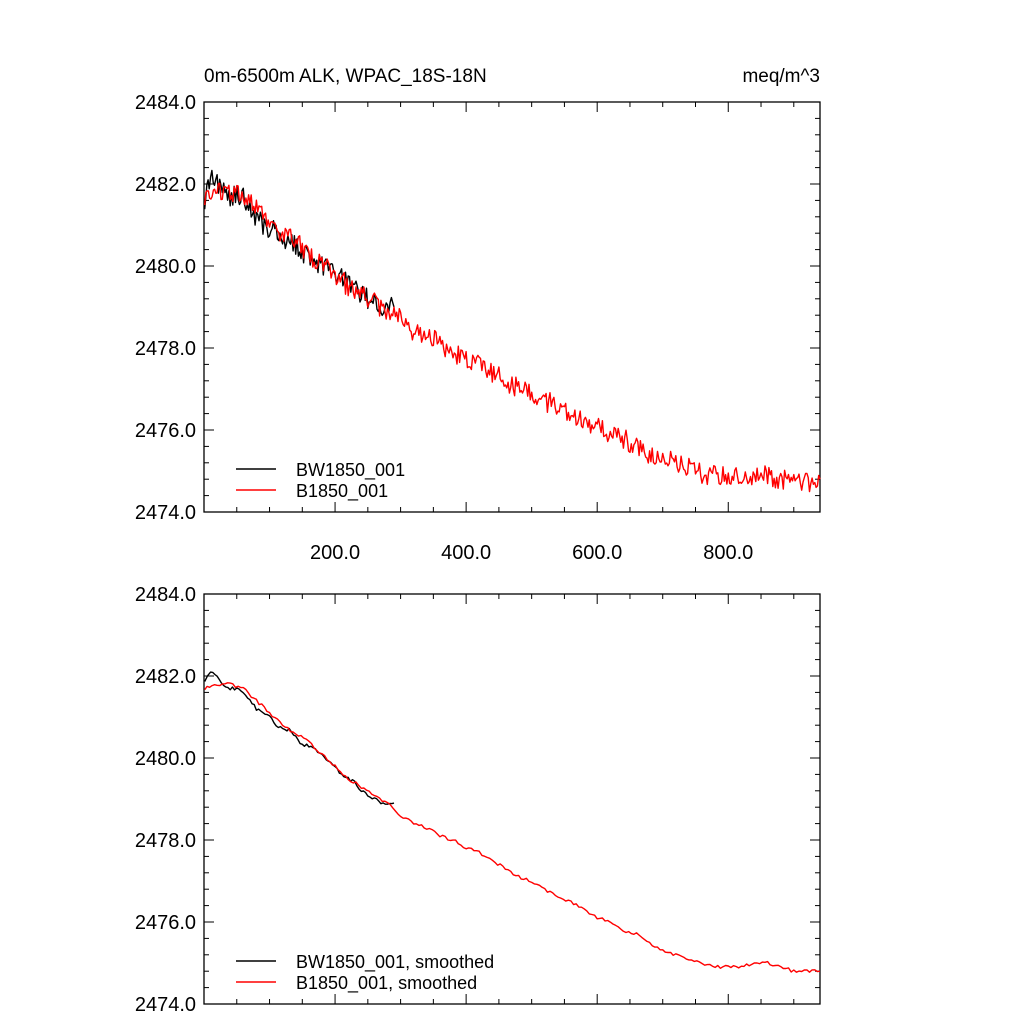  I want to click on legend: BW1850_001 B1850_001, so click(320, 481).